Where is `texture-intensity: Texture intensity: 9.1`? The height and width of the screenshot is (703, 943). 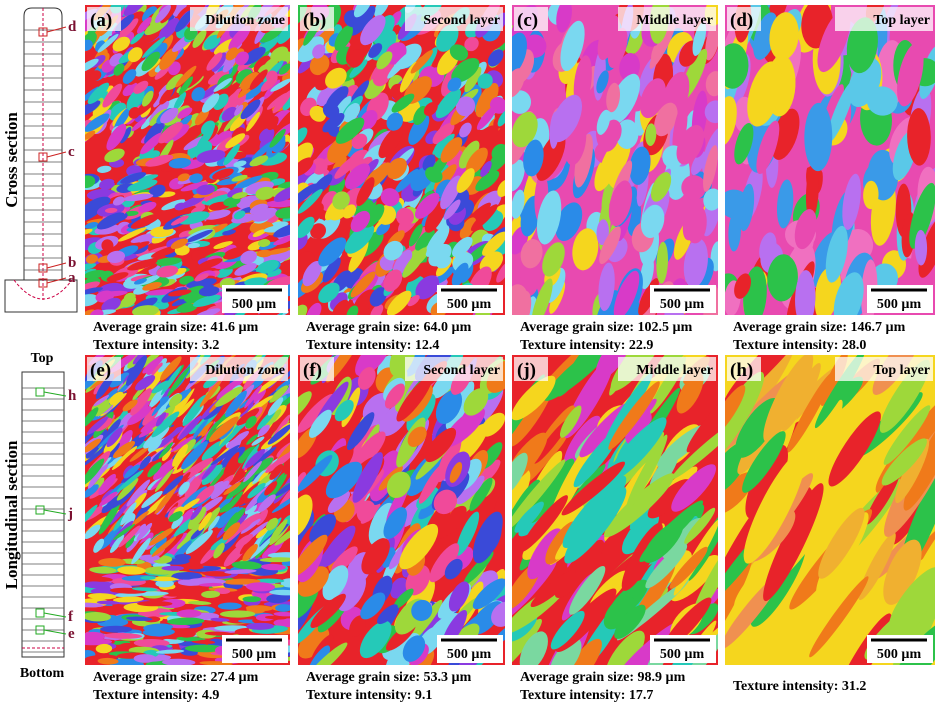 texture-intensity: Texture intensity: 9.1 is located at coordinates (369, 695).